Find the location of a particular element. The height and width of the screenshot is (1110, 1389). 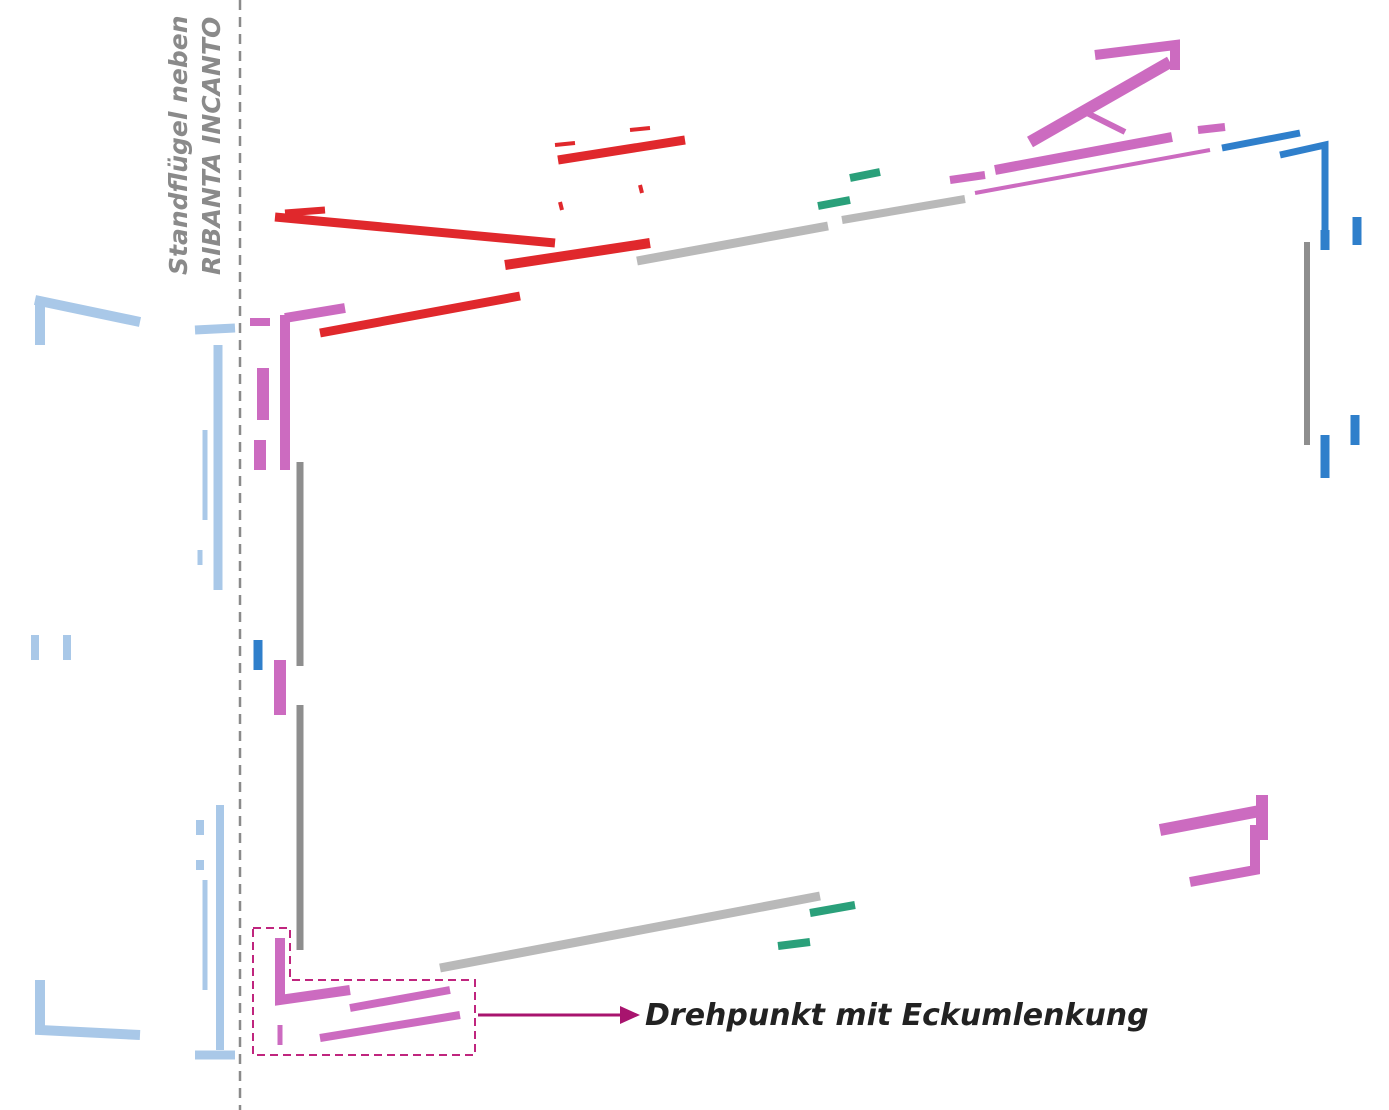

side-label-line1: Standflügel neben is located at coordinates (178, 145).